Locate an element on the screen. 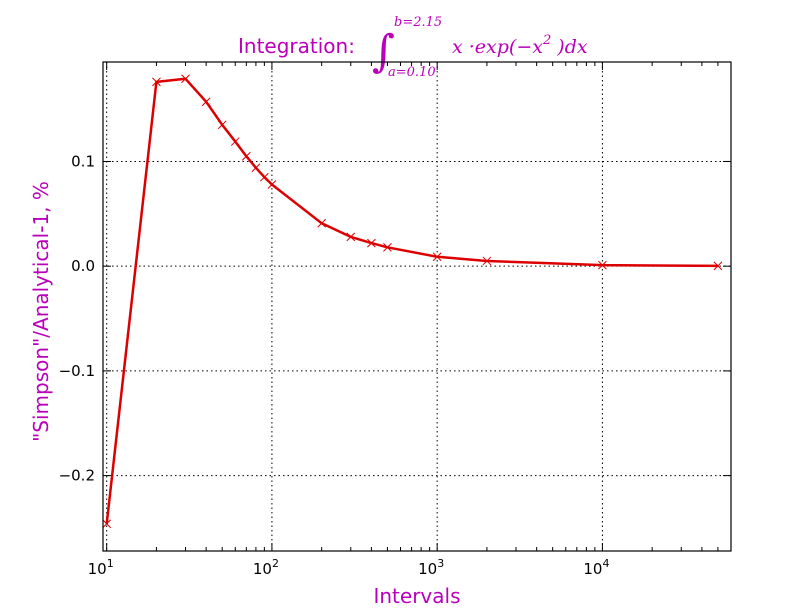  y-tick-label: −0.1 is located at coordinates (77, 371).